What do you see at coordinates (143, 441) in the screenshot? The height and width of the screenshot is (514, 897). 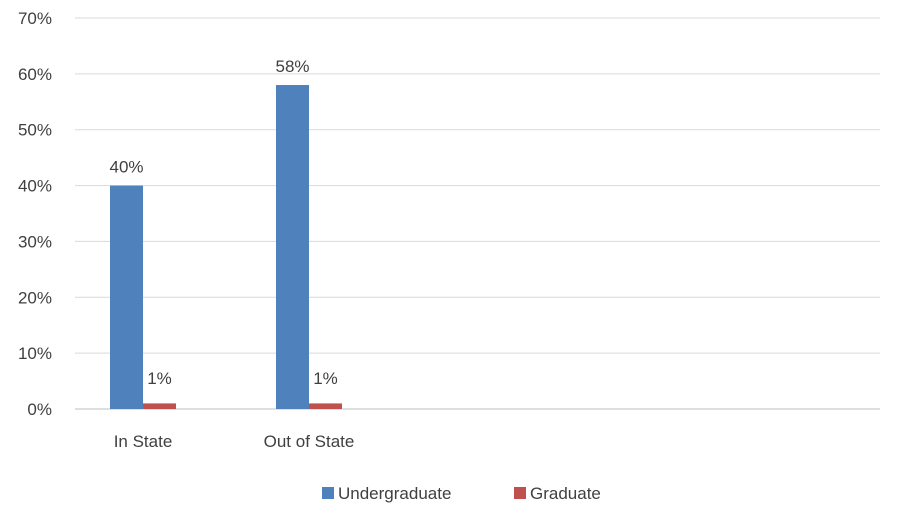 I see `x-tick-label: In State` at bounding box center [143, 441].